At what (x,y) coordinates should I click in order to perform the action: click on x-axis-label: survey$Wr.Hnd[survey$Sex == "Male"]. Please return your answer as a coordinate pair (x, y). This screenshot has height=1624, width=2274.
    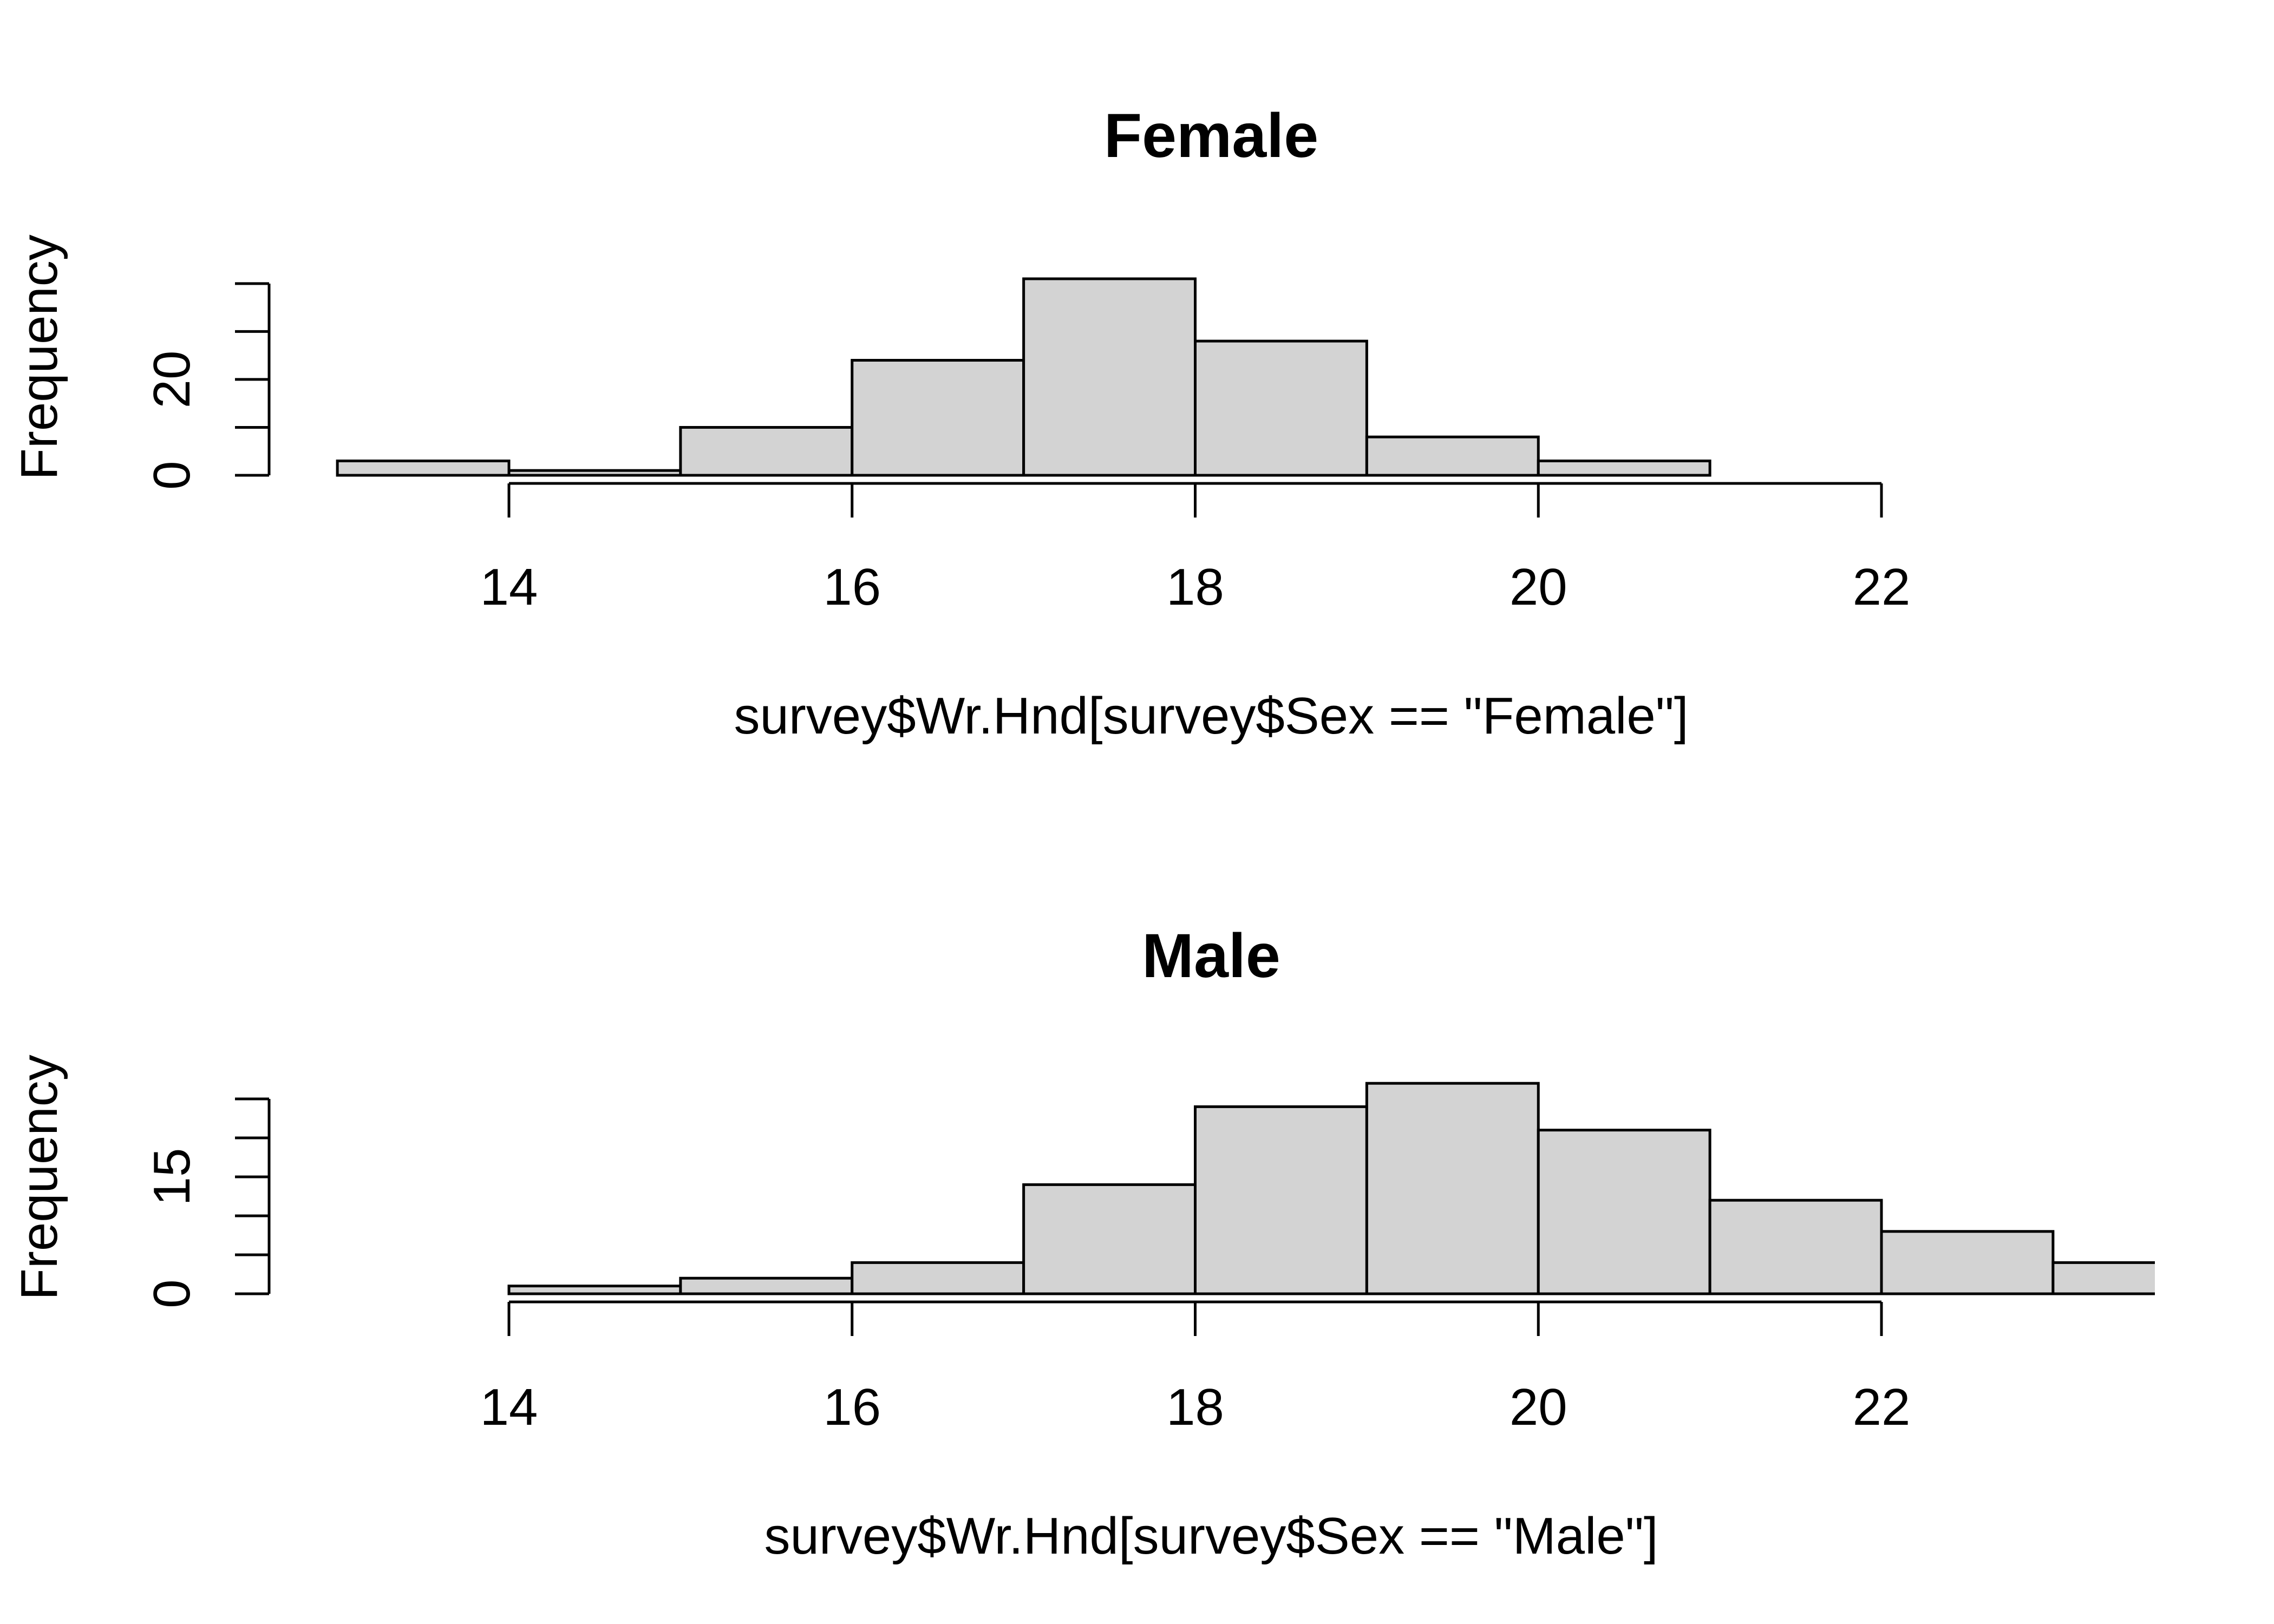
    Looking at the image, I should click on (1211, 1536).